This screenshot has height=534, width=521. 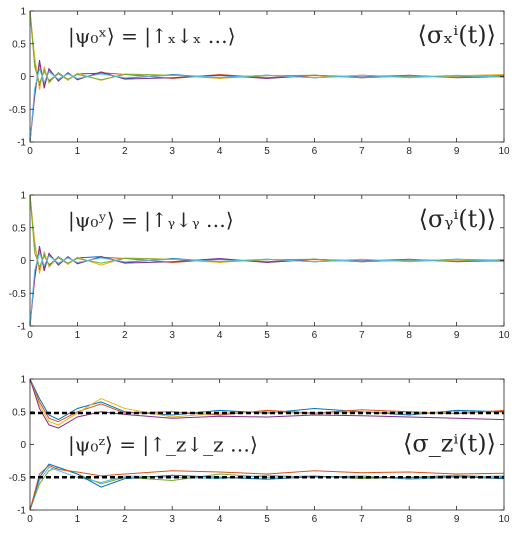 What do you see at coordinates (457, 219) in the screenshot?
I see `observable-label: ⟨σᵧⁱ(t)⟩` at bounding box center [457, 219].